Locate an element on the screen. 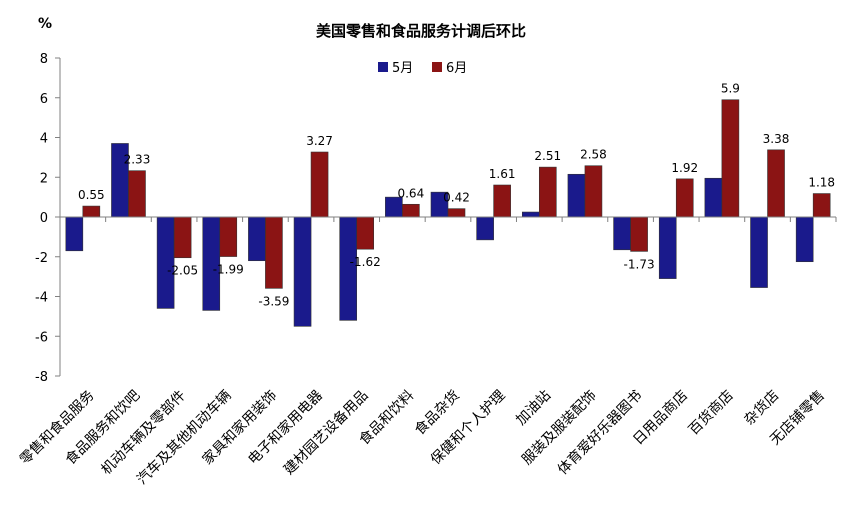  x-category-label: 杂货店 is located at coordinates (762, 408).